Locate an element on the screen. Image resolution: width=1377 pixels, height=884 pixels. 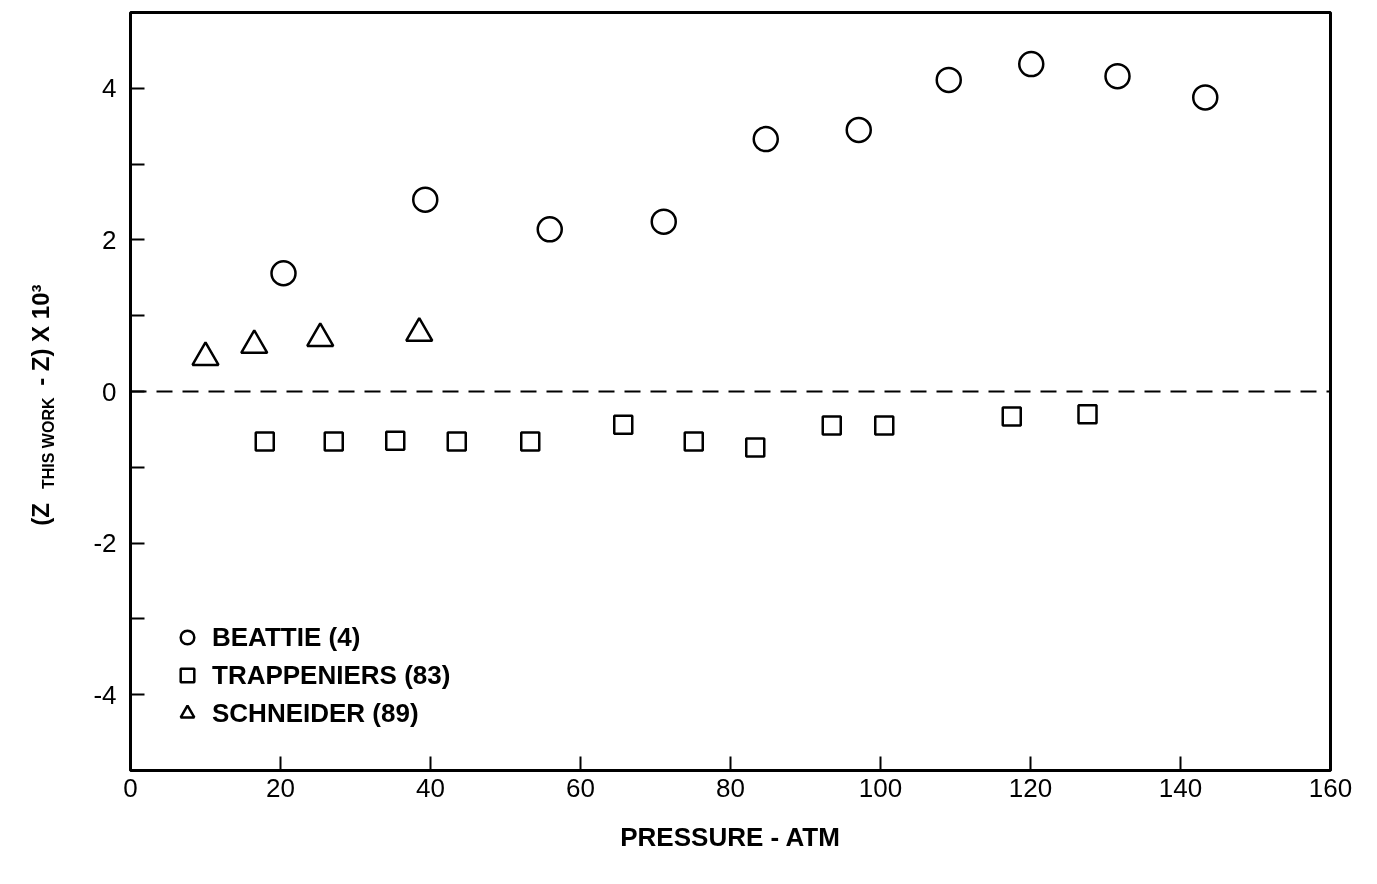
x-tick-label: 60 is located at coordinates (580, 787).